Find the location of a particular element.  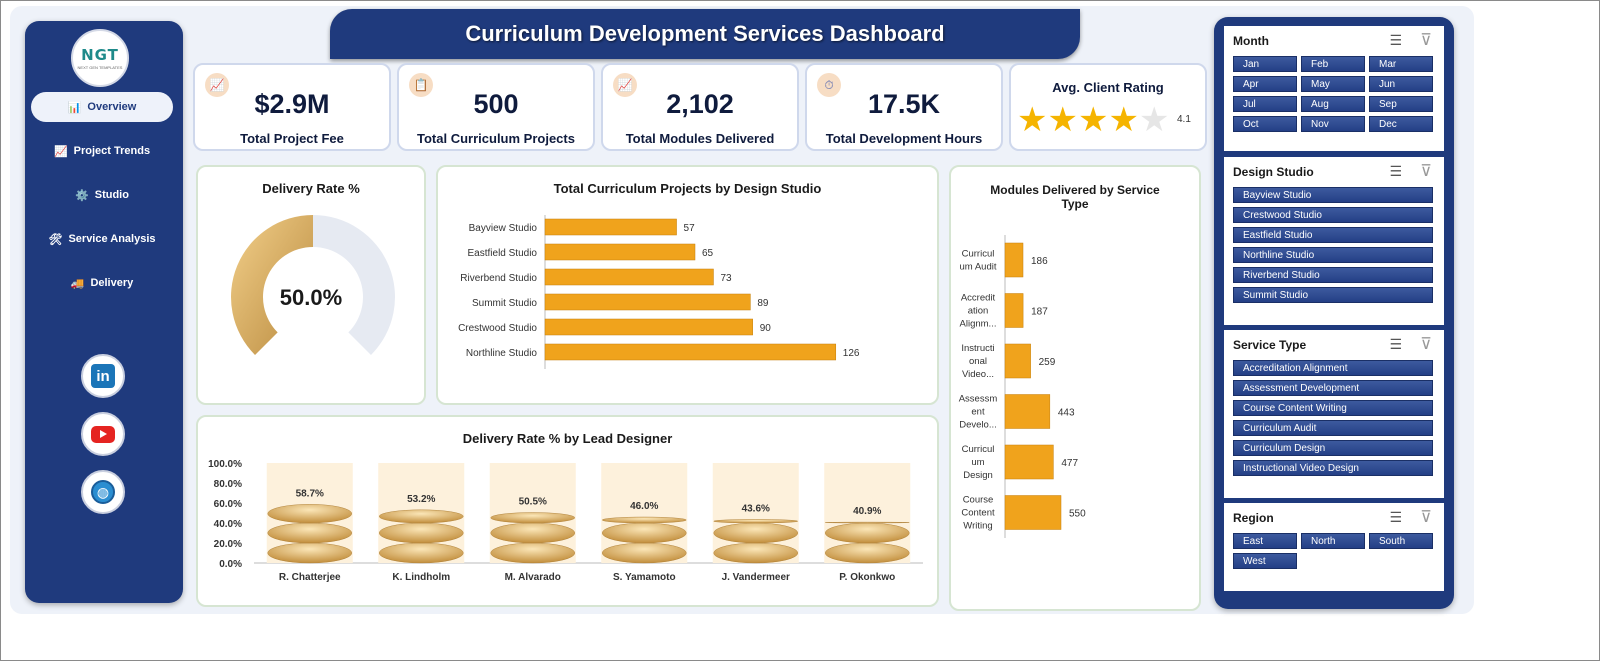

category-label: Northline Studio is located at coordinates (502, 353).